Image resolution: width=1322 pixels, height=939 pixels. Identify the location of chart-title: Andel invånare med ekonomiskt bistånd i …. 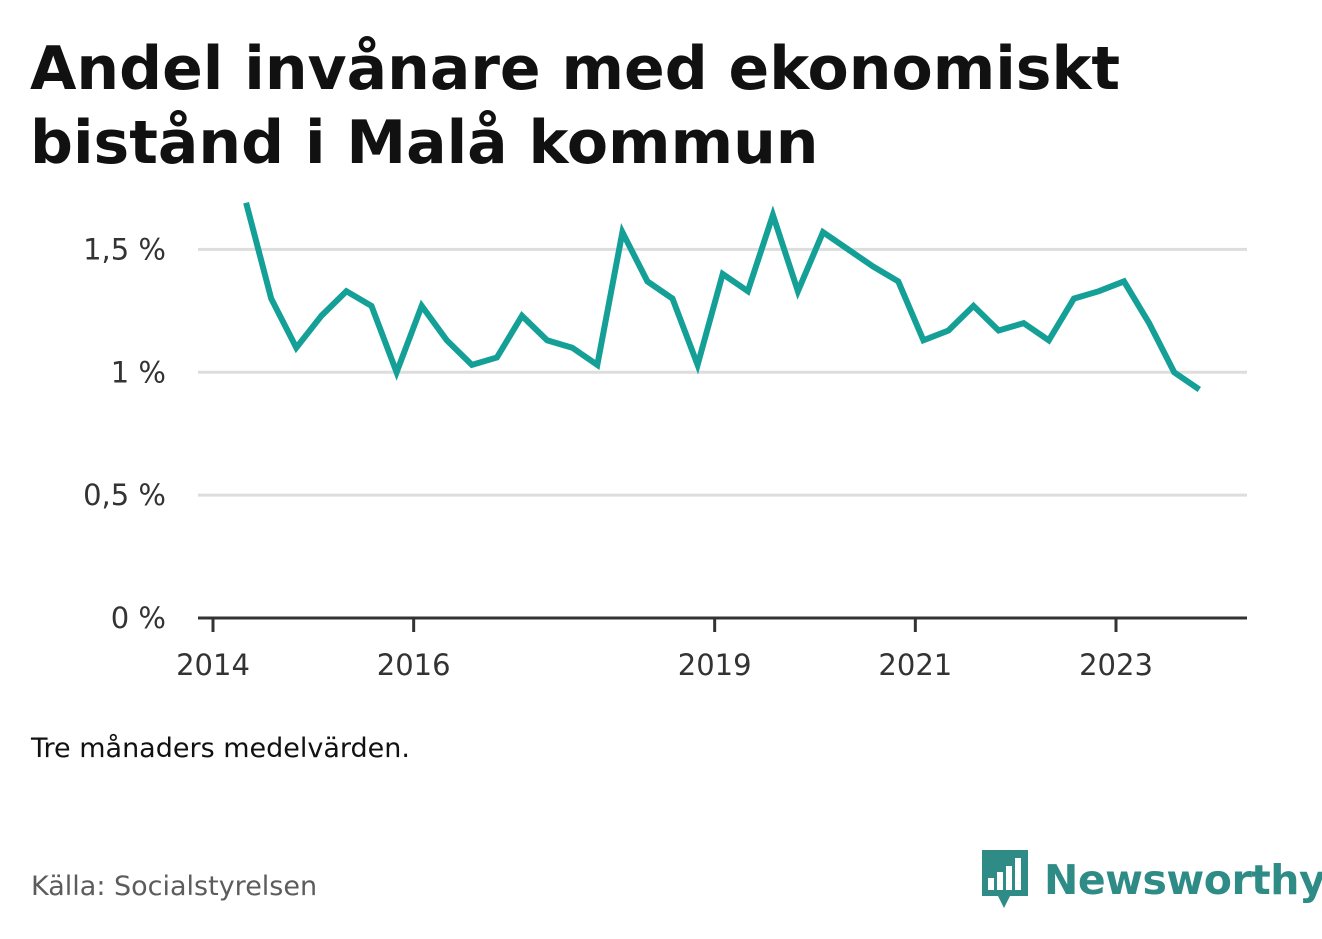
(630, 106).